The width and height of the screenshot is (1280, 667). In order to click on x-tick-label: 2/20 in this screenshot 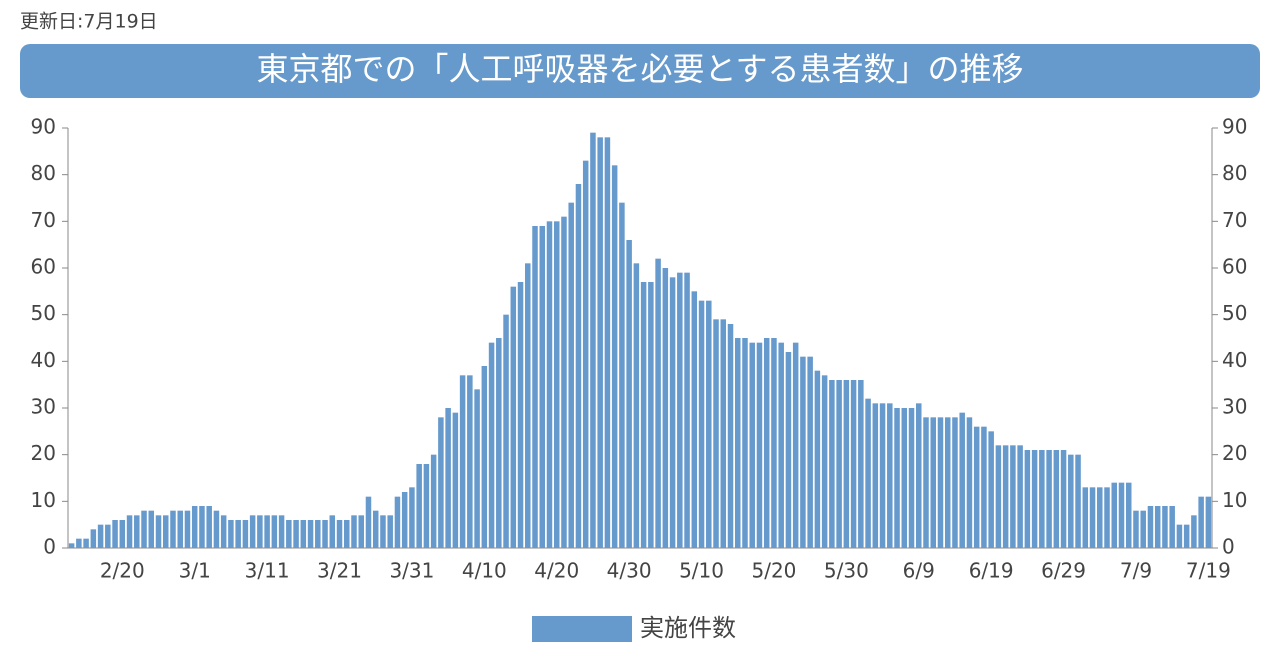, I will do `click(122, 571)`.